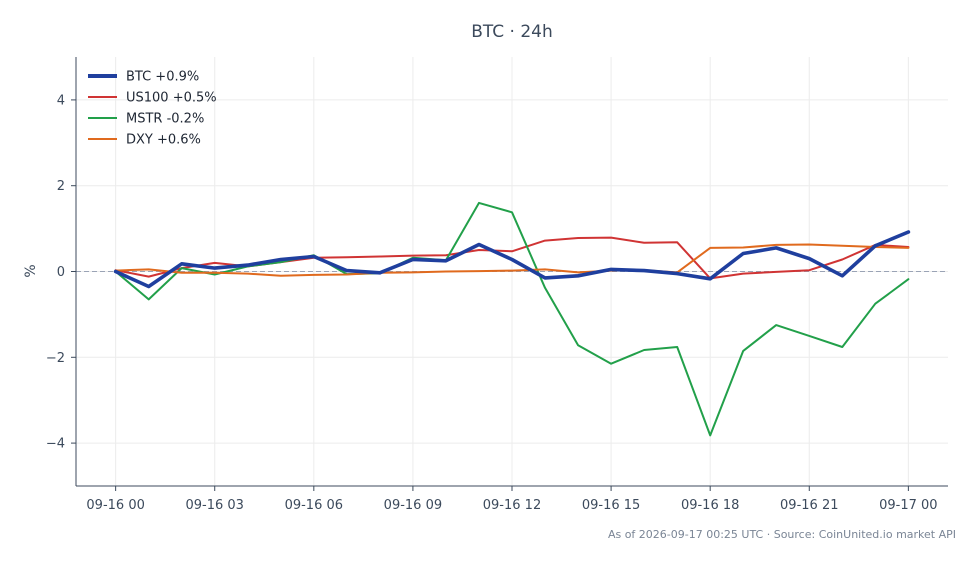 The width and height of the screenshot is (980, 564). I want to click on x-tick-label: 09-16 06, so click(314, 505).